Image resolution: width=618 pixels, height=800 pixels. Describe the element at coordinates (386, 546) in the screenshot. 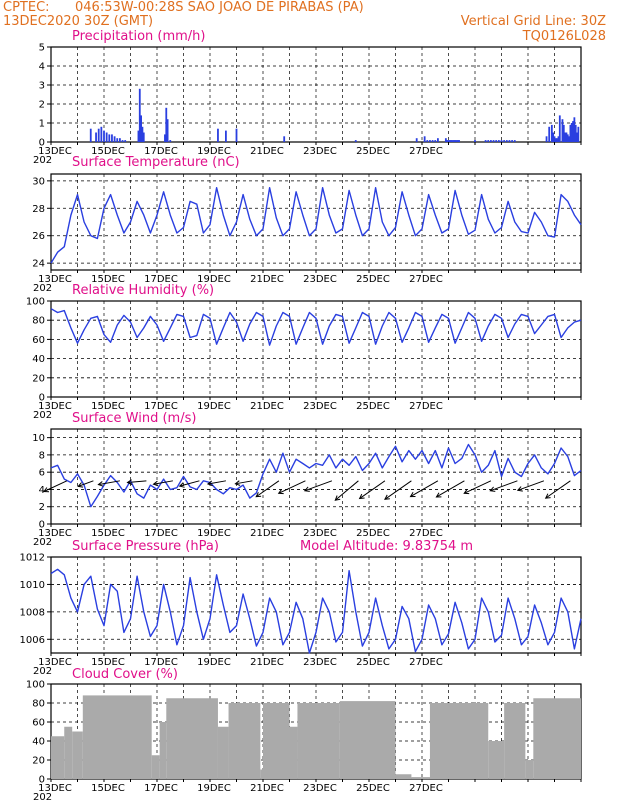

I see `pres-model-altitude: Model Altitude: 9.83754 m` at that location.